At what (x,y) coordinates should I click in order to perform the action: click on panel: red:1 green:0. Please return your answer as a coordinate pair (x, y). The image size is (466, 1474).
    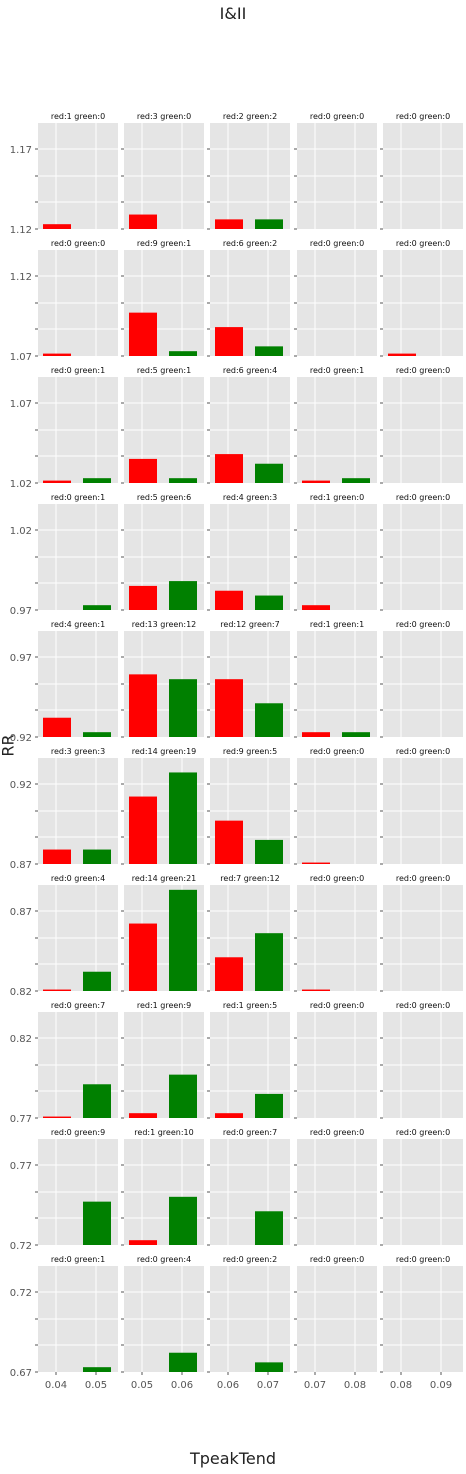
    Looking at the image, I should click on (335, 552).